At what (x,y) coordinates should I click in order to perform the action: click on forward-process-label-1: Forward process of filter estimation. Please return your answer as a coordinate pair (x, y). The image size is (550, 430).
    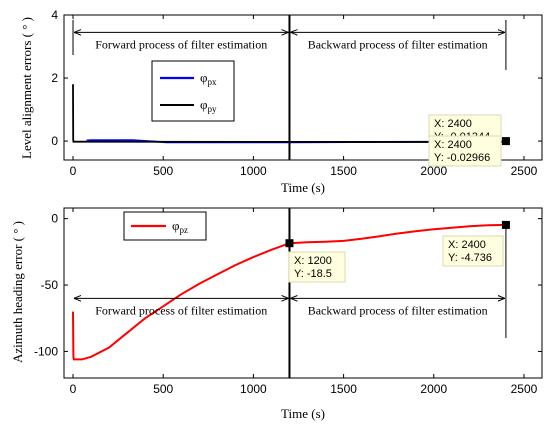
    Looking at the image, I should click on (181, 44).